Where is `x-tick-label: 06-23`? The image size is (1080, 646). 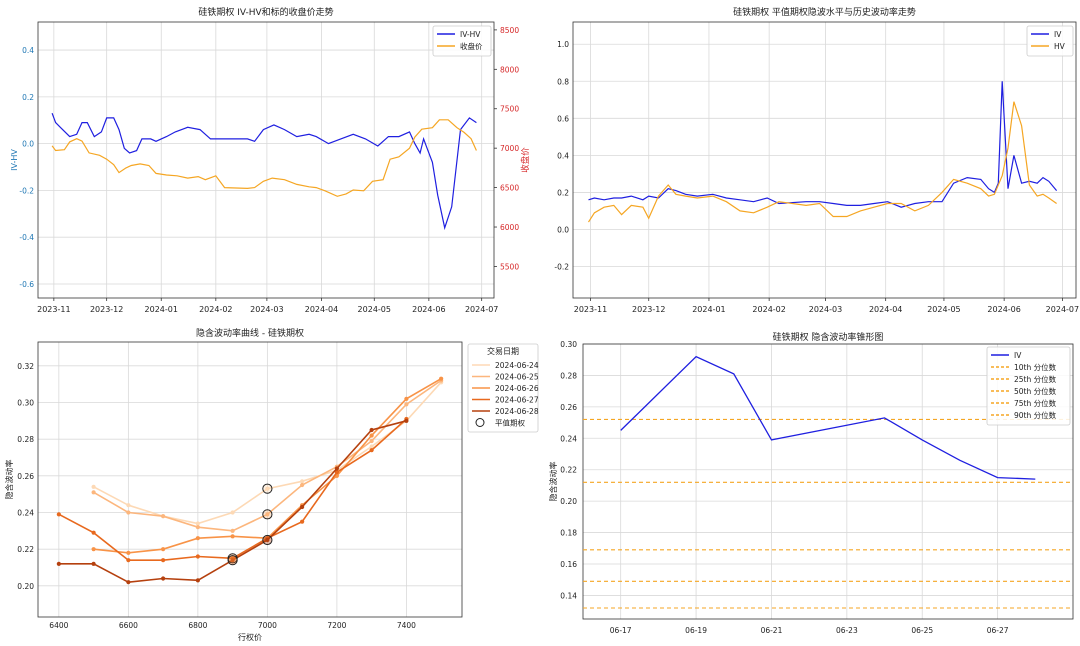 x-tick-label: 06-23 is located at coordinates (847, 630).